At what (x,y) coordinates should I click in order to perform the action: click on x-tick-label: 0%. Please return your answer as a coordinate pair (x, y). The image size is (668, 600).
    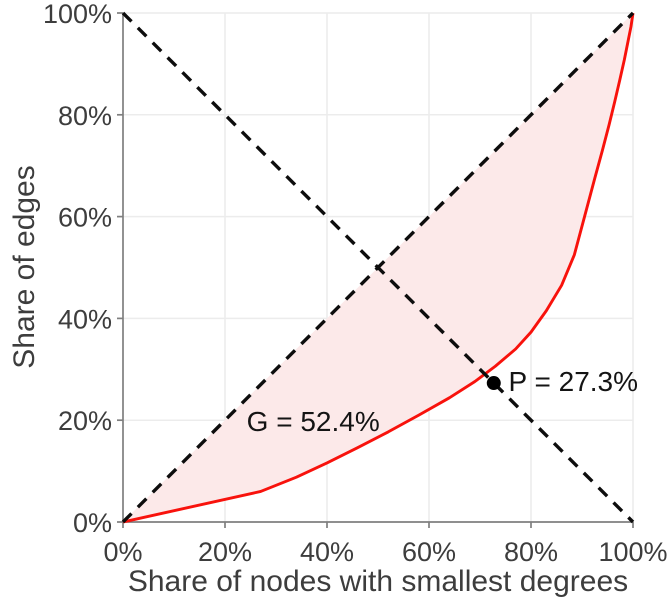
    Looking at the image, I should click on (122, 552).